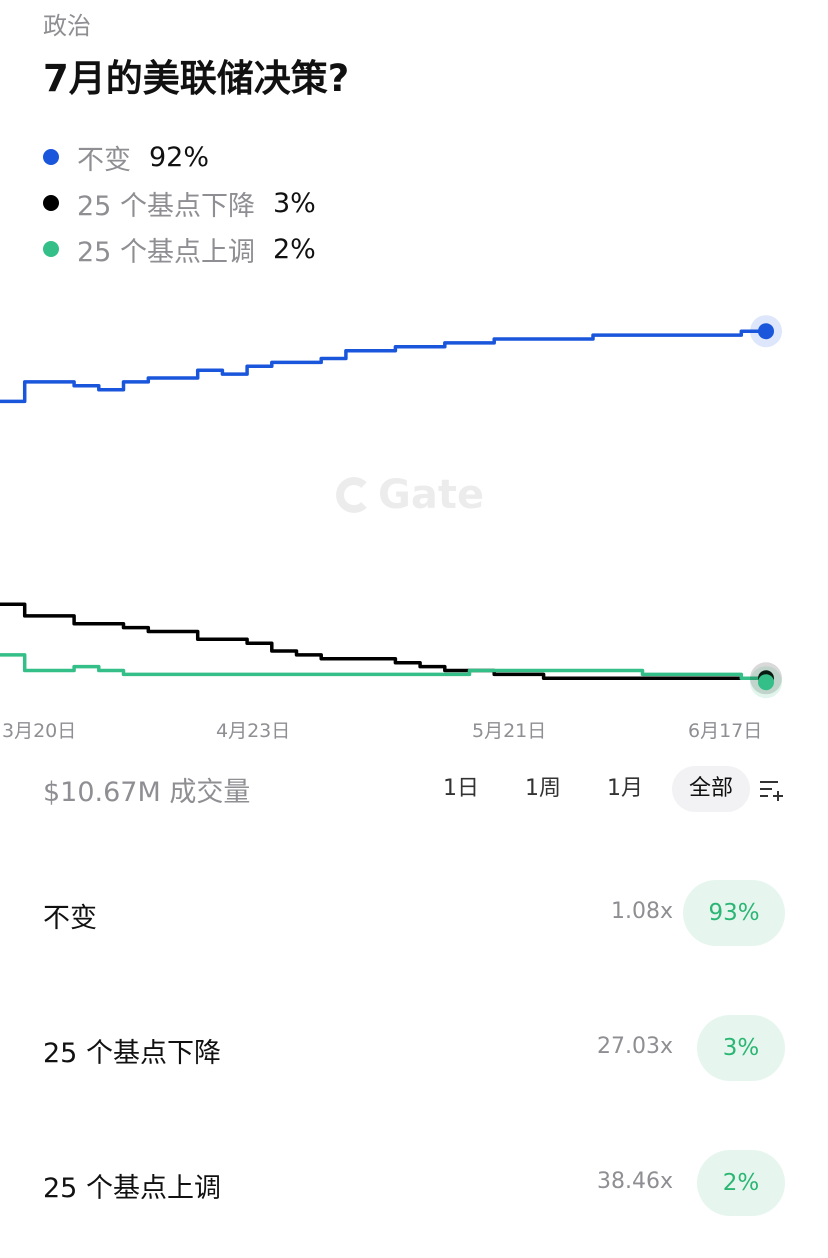 This screenshot has width=828, height=1258. I want to click on outcome-name: 不变, so click(70, 918).